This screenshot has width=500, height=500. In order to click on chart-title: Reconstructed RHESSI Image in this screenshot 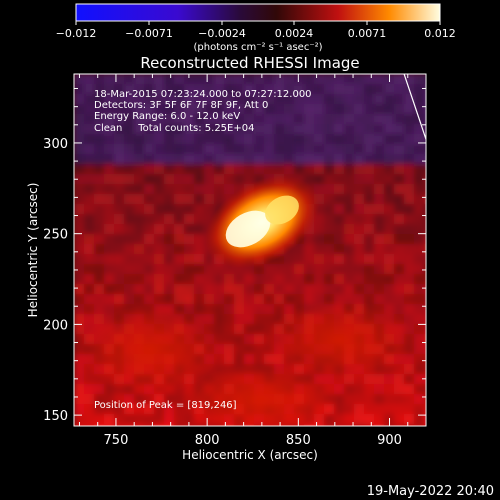, I will do `click(249, 63)`.